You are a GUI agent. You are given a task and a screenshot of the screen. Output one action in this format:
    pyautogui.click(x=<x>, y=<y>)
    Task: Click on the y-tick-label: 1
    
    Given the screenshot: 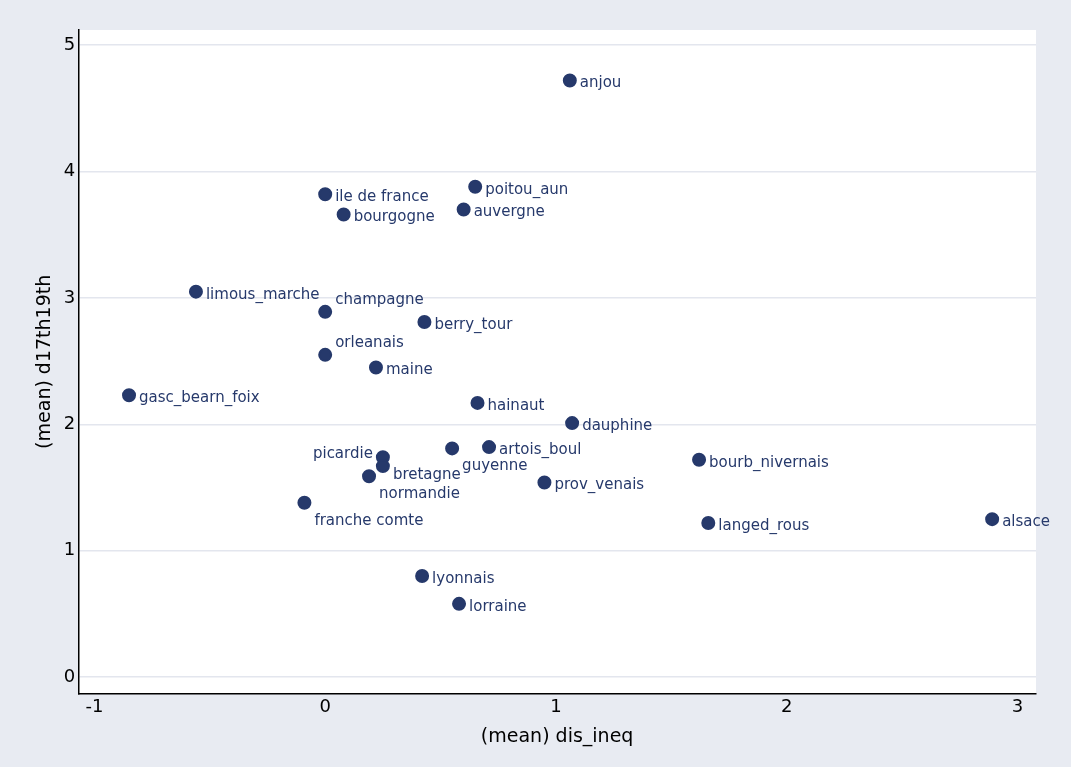 What is the action you would take?
    pyautogui.click(x=69, y=549)
    